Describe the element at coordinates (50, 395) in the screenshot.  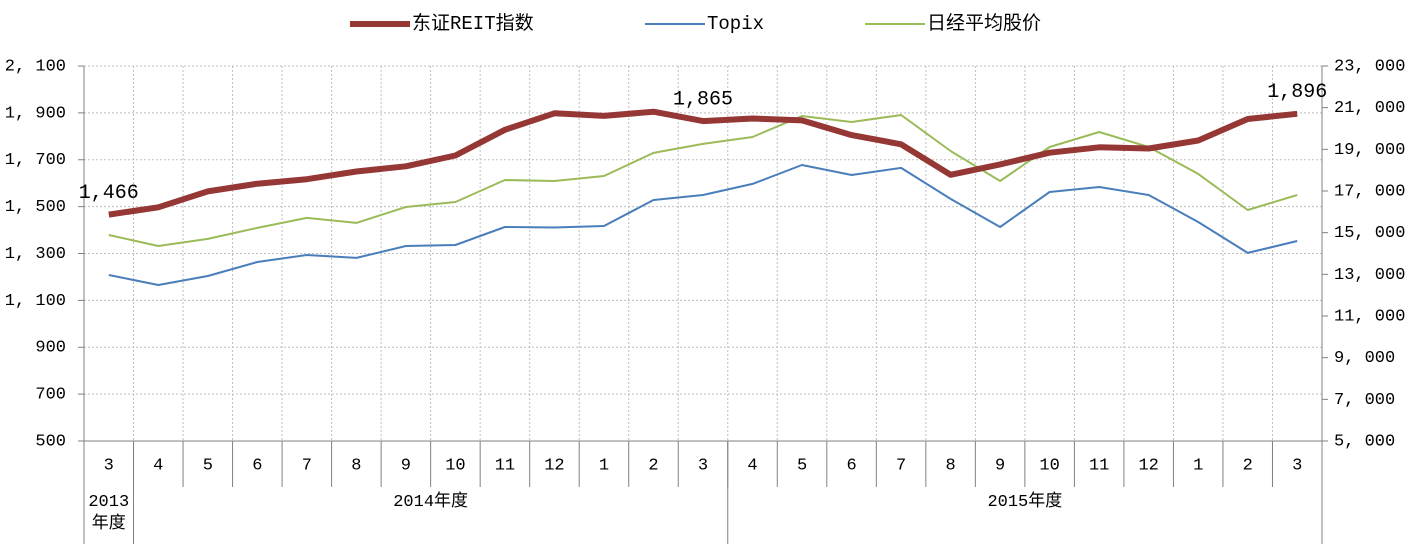
I see `y-tick-label: 700` at that location.